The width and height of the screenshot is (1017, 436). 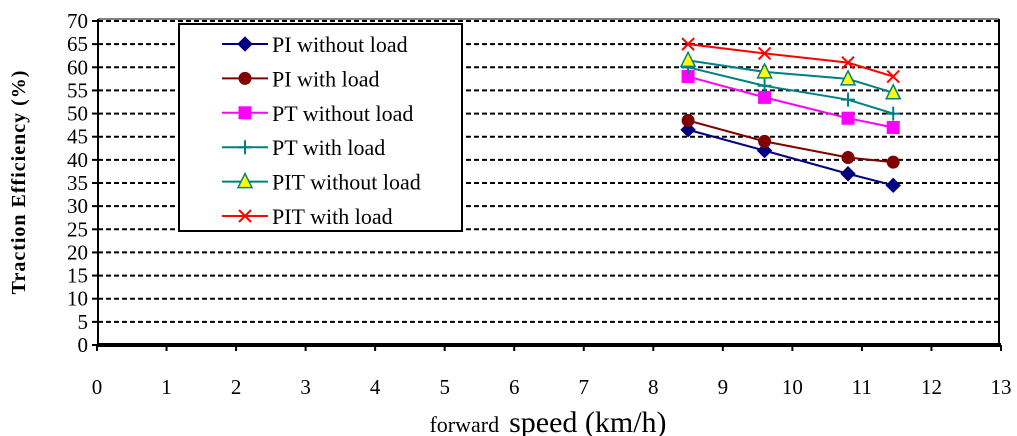 I want to click on series-layer, so click(x=790, y=115).